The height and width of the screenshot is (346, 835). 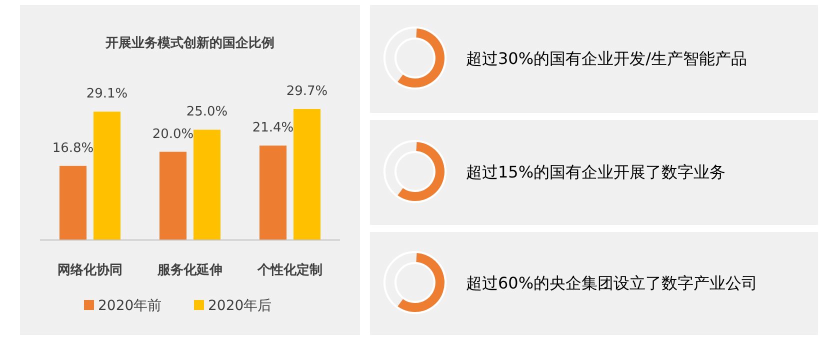 What do you see at coordinates (107, 94) in the screenshot?
I see `data-label: 29.1%` at bounding box center [107, 94].